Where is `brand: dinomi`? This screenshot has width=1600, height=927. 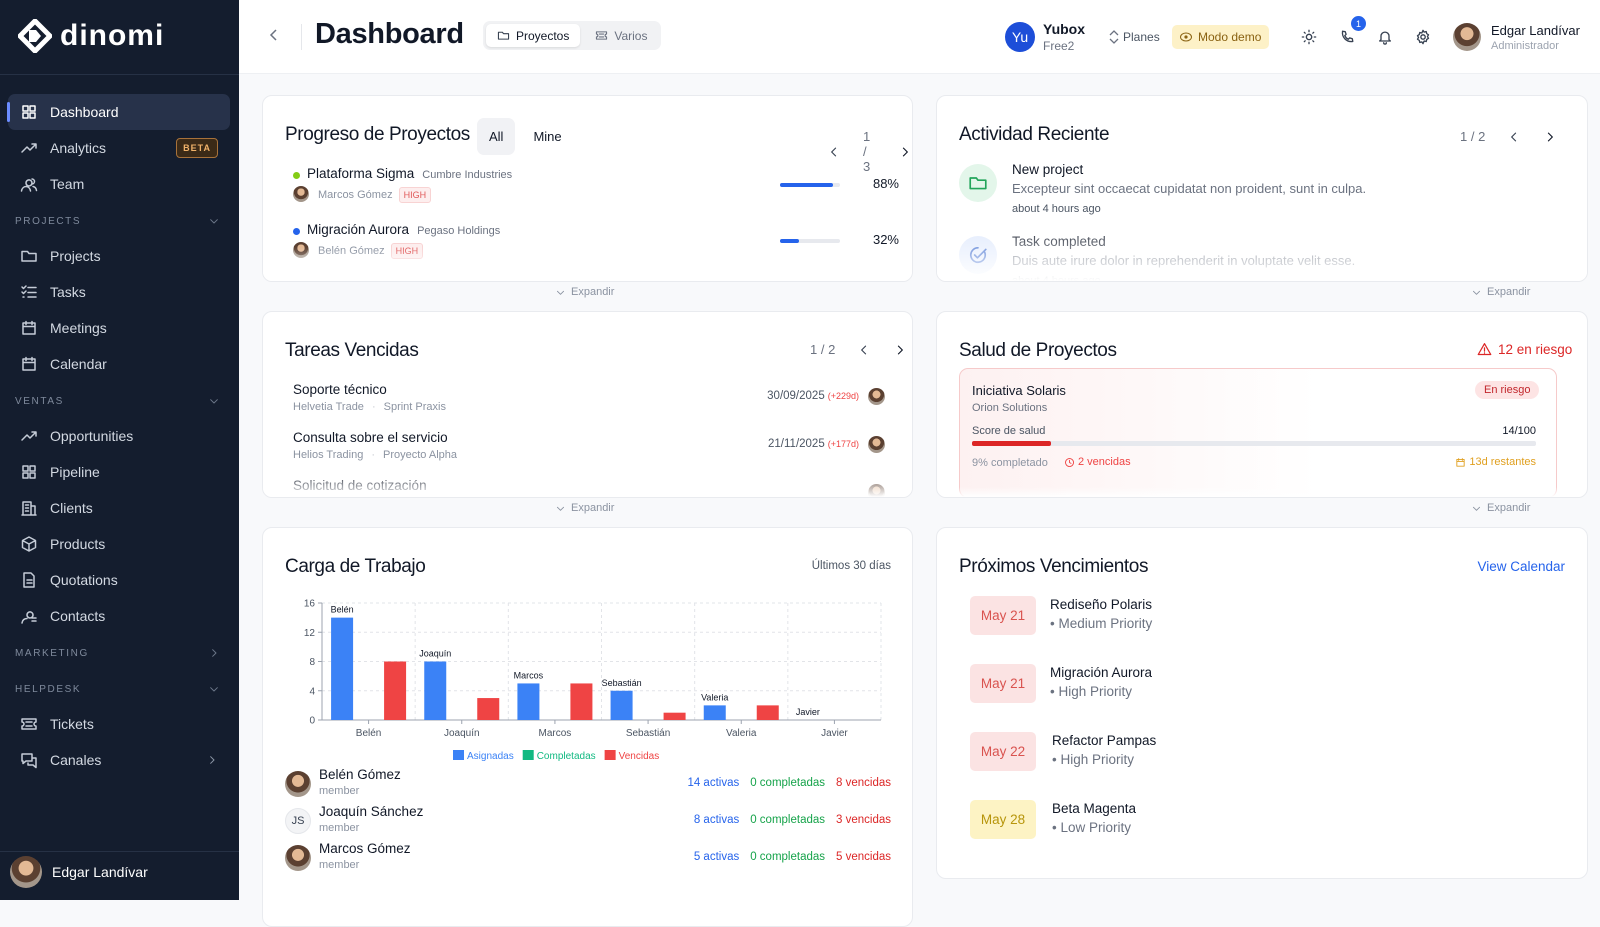 brand: dinomi is located at coordinates (91, 36).